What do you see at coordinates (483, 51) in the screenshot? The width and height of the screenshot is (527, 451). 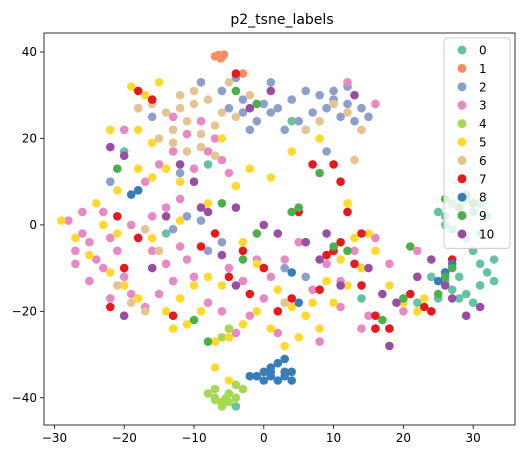 I see `legend-label-0: 0` at bounding box center [483, 51].